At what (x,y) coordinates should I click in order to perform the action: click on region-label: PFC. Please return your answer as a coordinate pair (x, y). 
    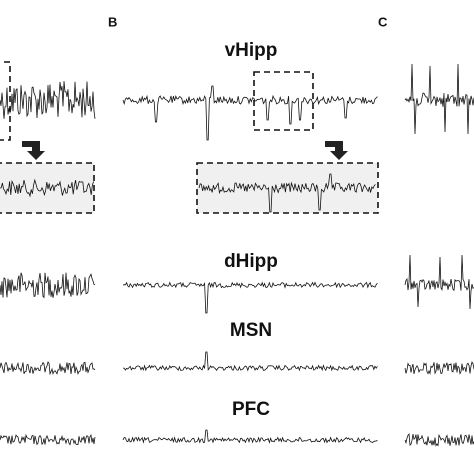
    Looking at the image, I should click on (251, 409).